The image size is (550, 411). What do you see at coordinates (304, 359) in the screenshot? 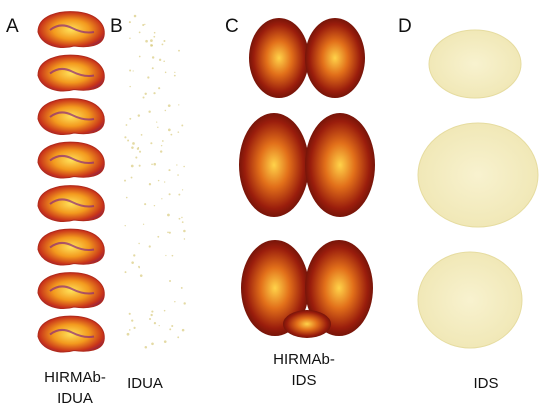
I see `caption: HIRMAb-` at bounding box center [304, 359].